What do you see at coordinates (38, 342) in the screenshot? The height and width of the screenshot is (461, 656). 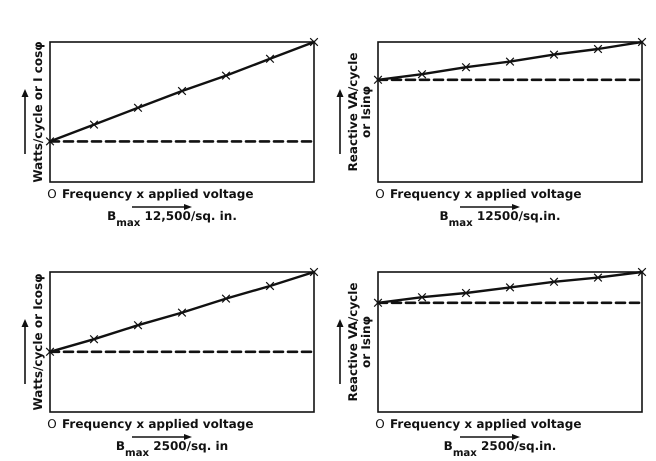 I see `y-axis-title: Watts/cycle or Icosφ` at bounding box center [38, 342].